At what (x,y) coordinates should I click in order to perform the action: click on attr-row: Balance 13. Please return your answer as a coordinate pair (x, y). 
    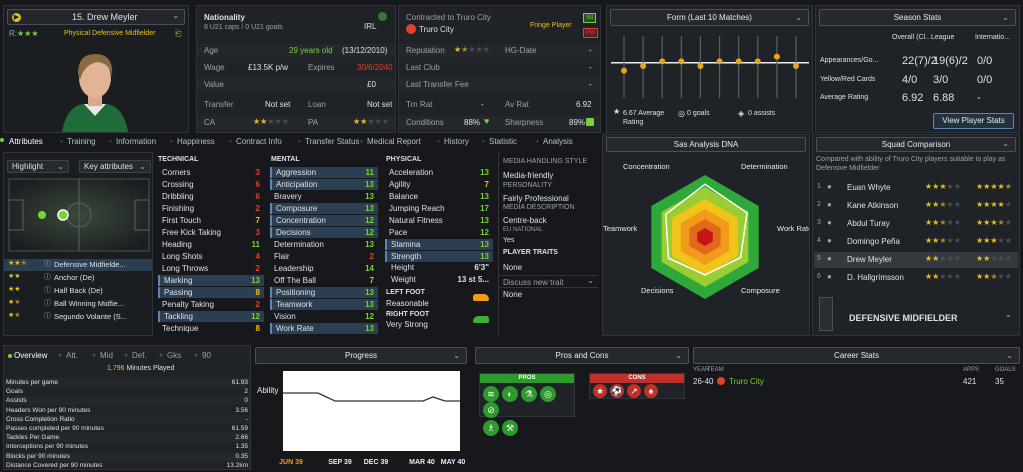
    Looking at the image, I should click on (439, 196).